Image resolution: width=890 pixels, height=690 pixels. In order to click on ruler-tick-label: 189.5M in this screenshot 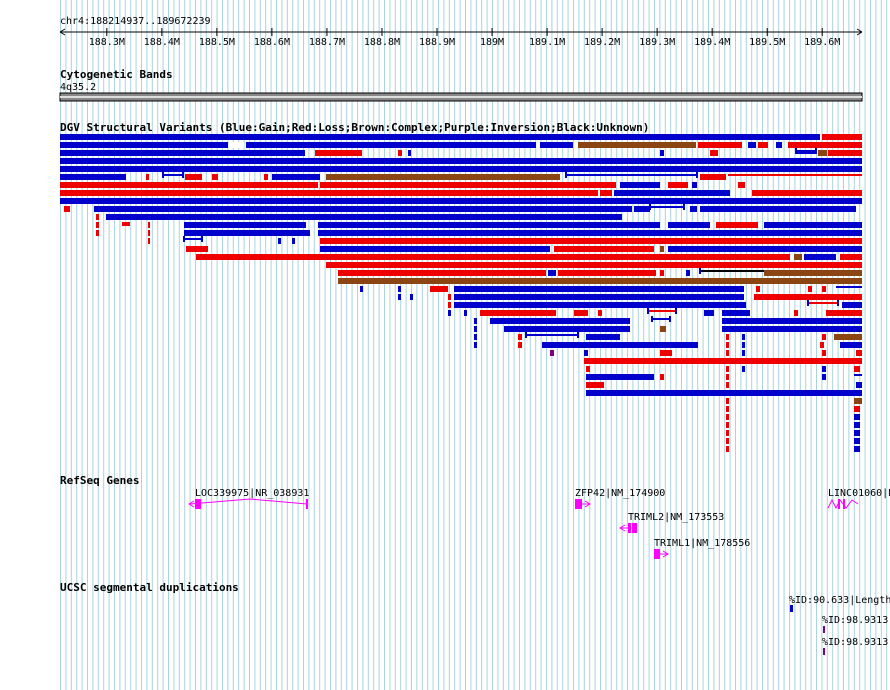, I will do `click(767, 42)`.